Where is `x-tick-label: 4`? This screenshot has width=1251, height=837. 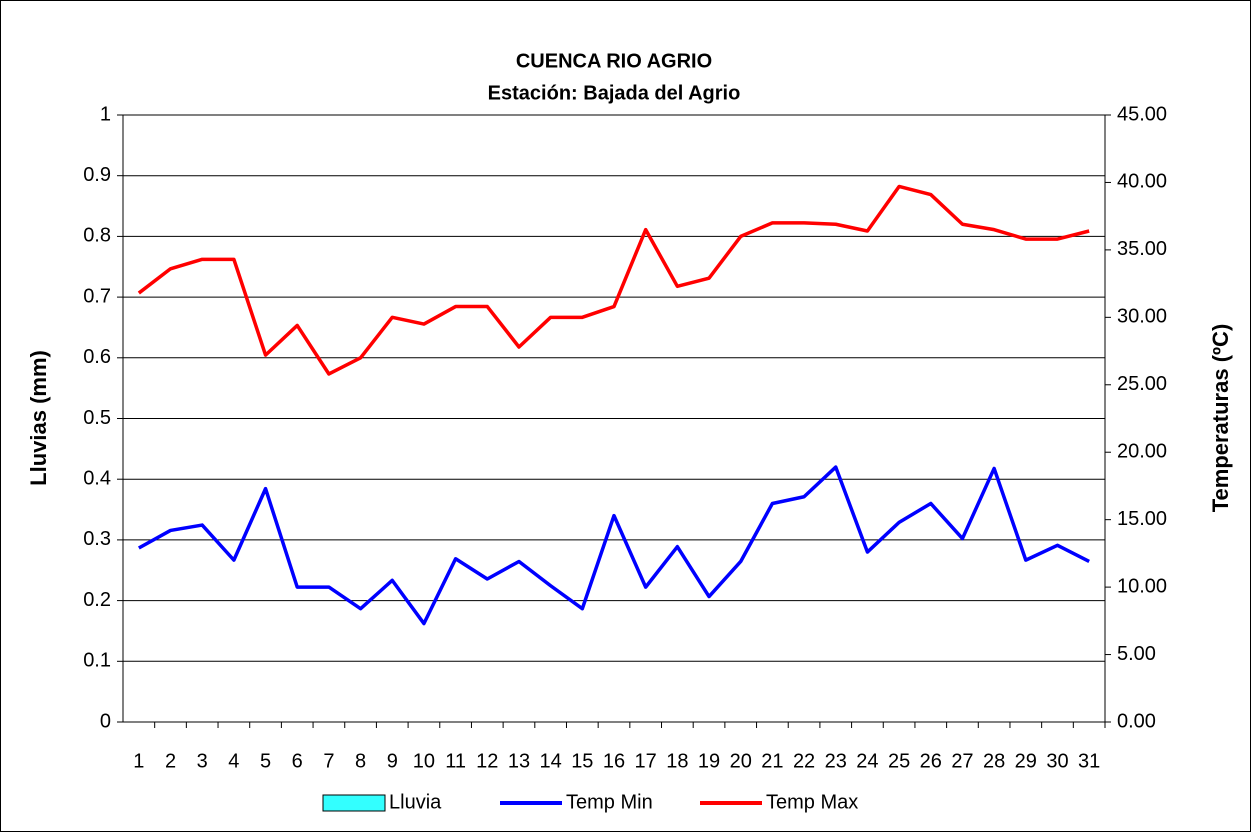 x-tick-label: 4 is located at coordinates (233, 761).